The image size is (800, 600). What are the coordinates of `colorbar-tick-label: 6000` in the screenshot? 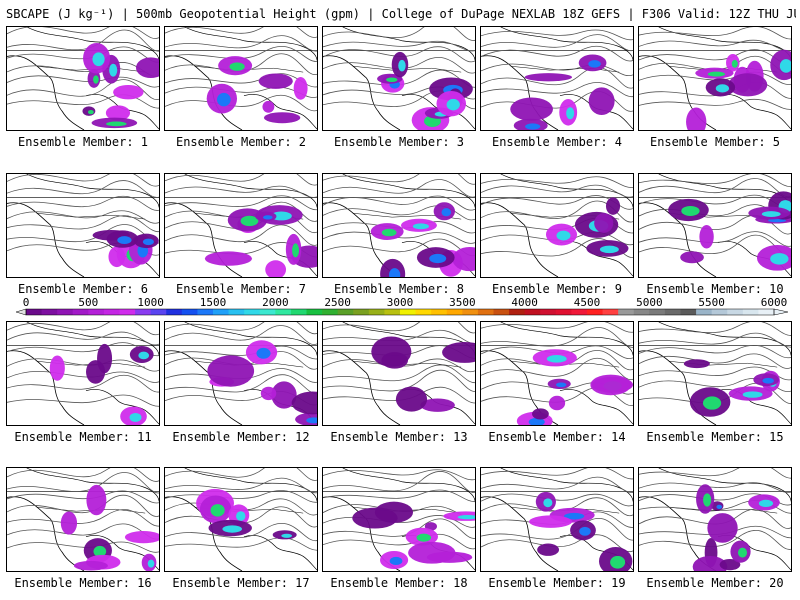 It's located at (774, 303).